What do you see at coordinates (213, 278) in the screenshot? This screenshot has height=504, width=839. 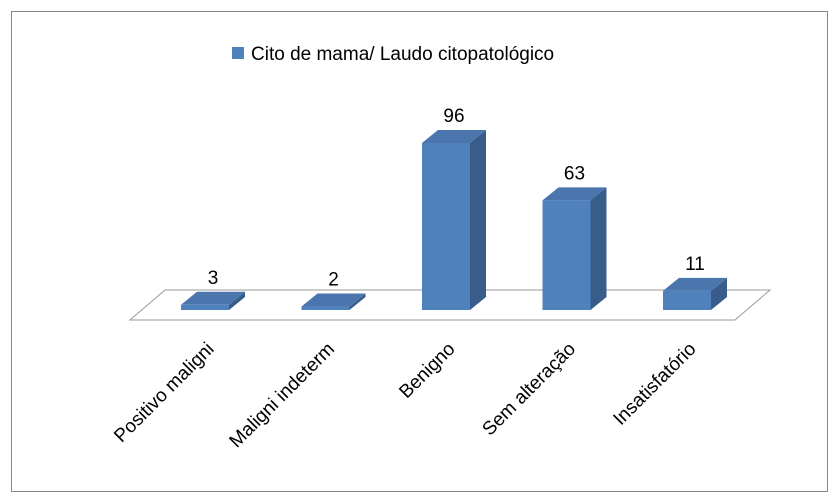 I see `data-label: 3` at bounding box center [213, 278].